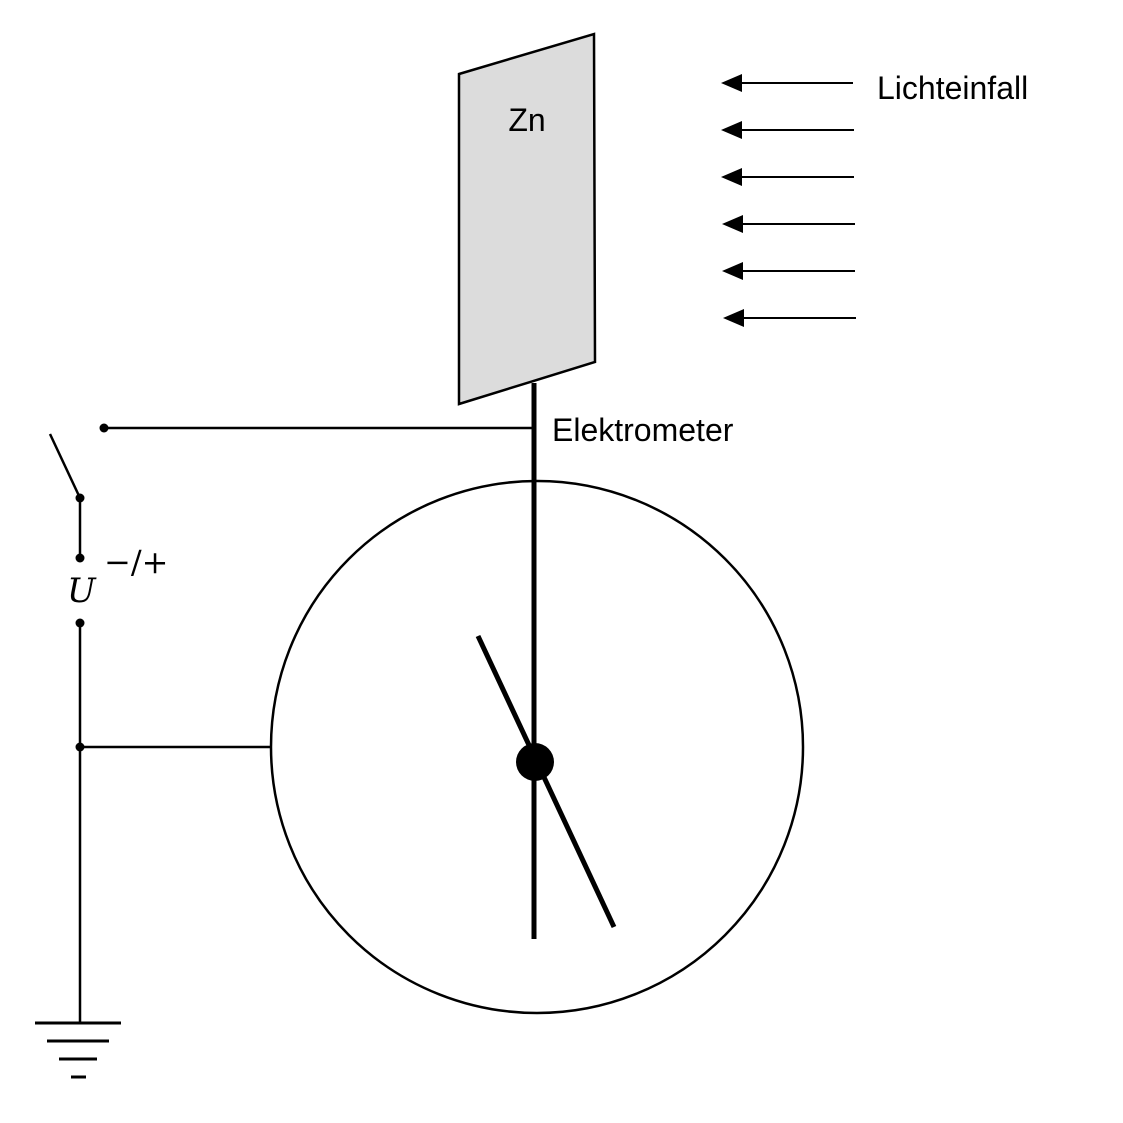  What do you see at coordinates (78, 1050) in the screenshot?
I see `ground-symbol` at bounding box center [78, 1050].